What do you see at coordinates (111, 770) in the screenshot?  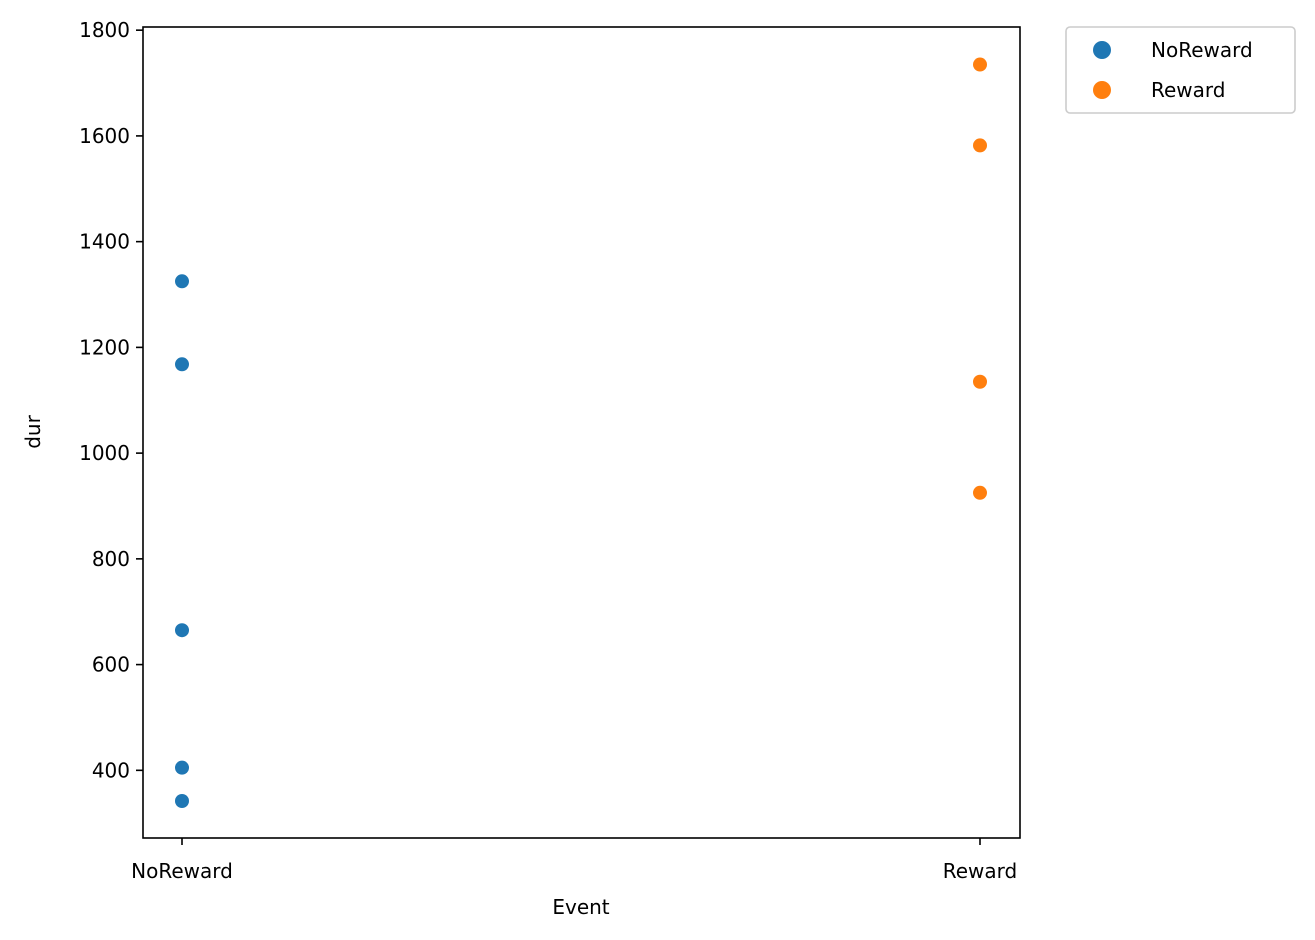 I see `y-tick-label: 400` at bounding box center [111, 770].